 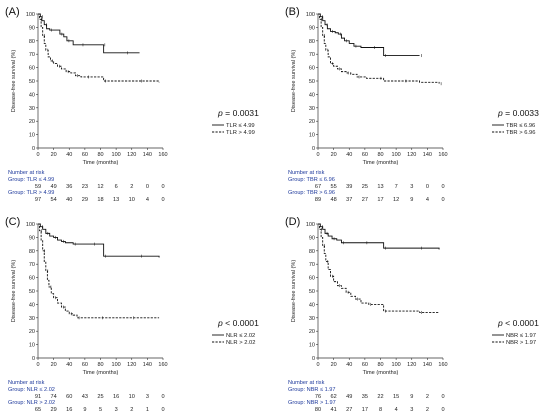 I want to click on risk-count: 36, so click(x=69, y=187).